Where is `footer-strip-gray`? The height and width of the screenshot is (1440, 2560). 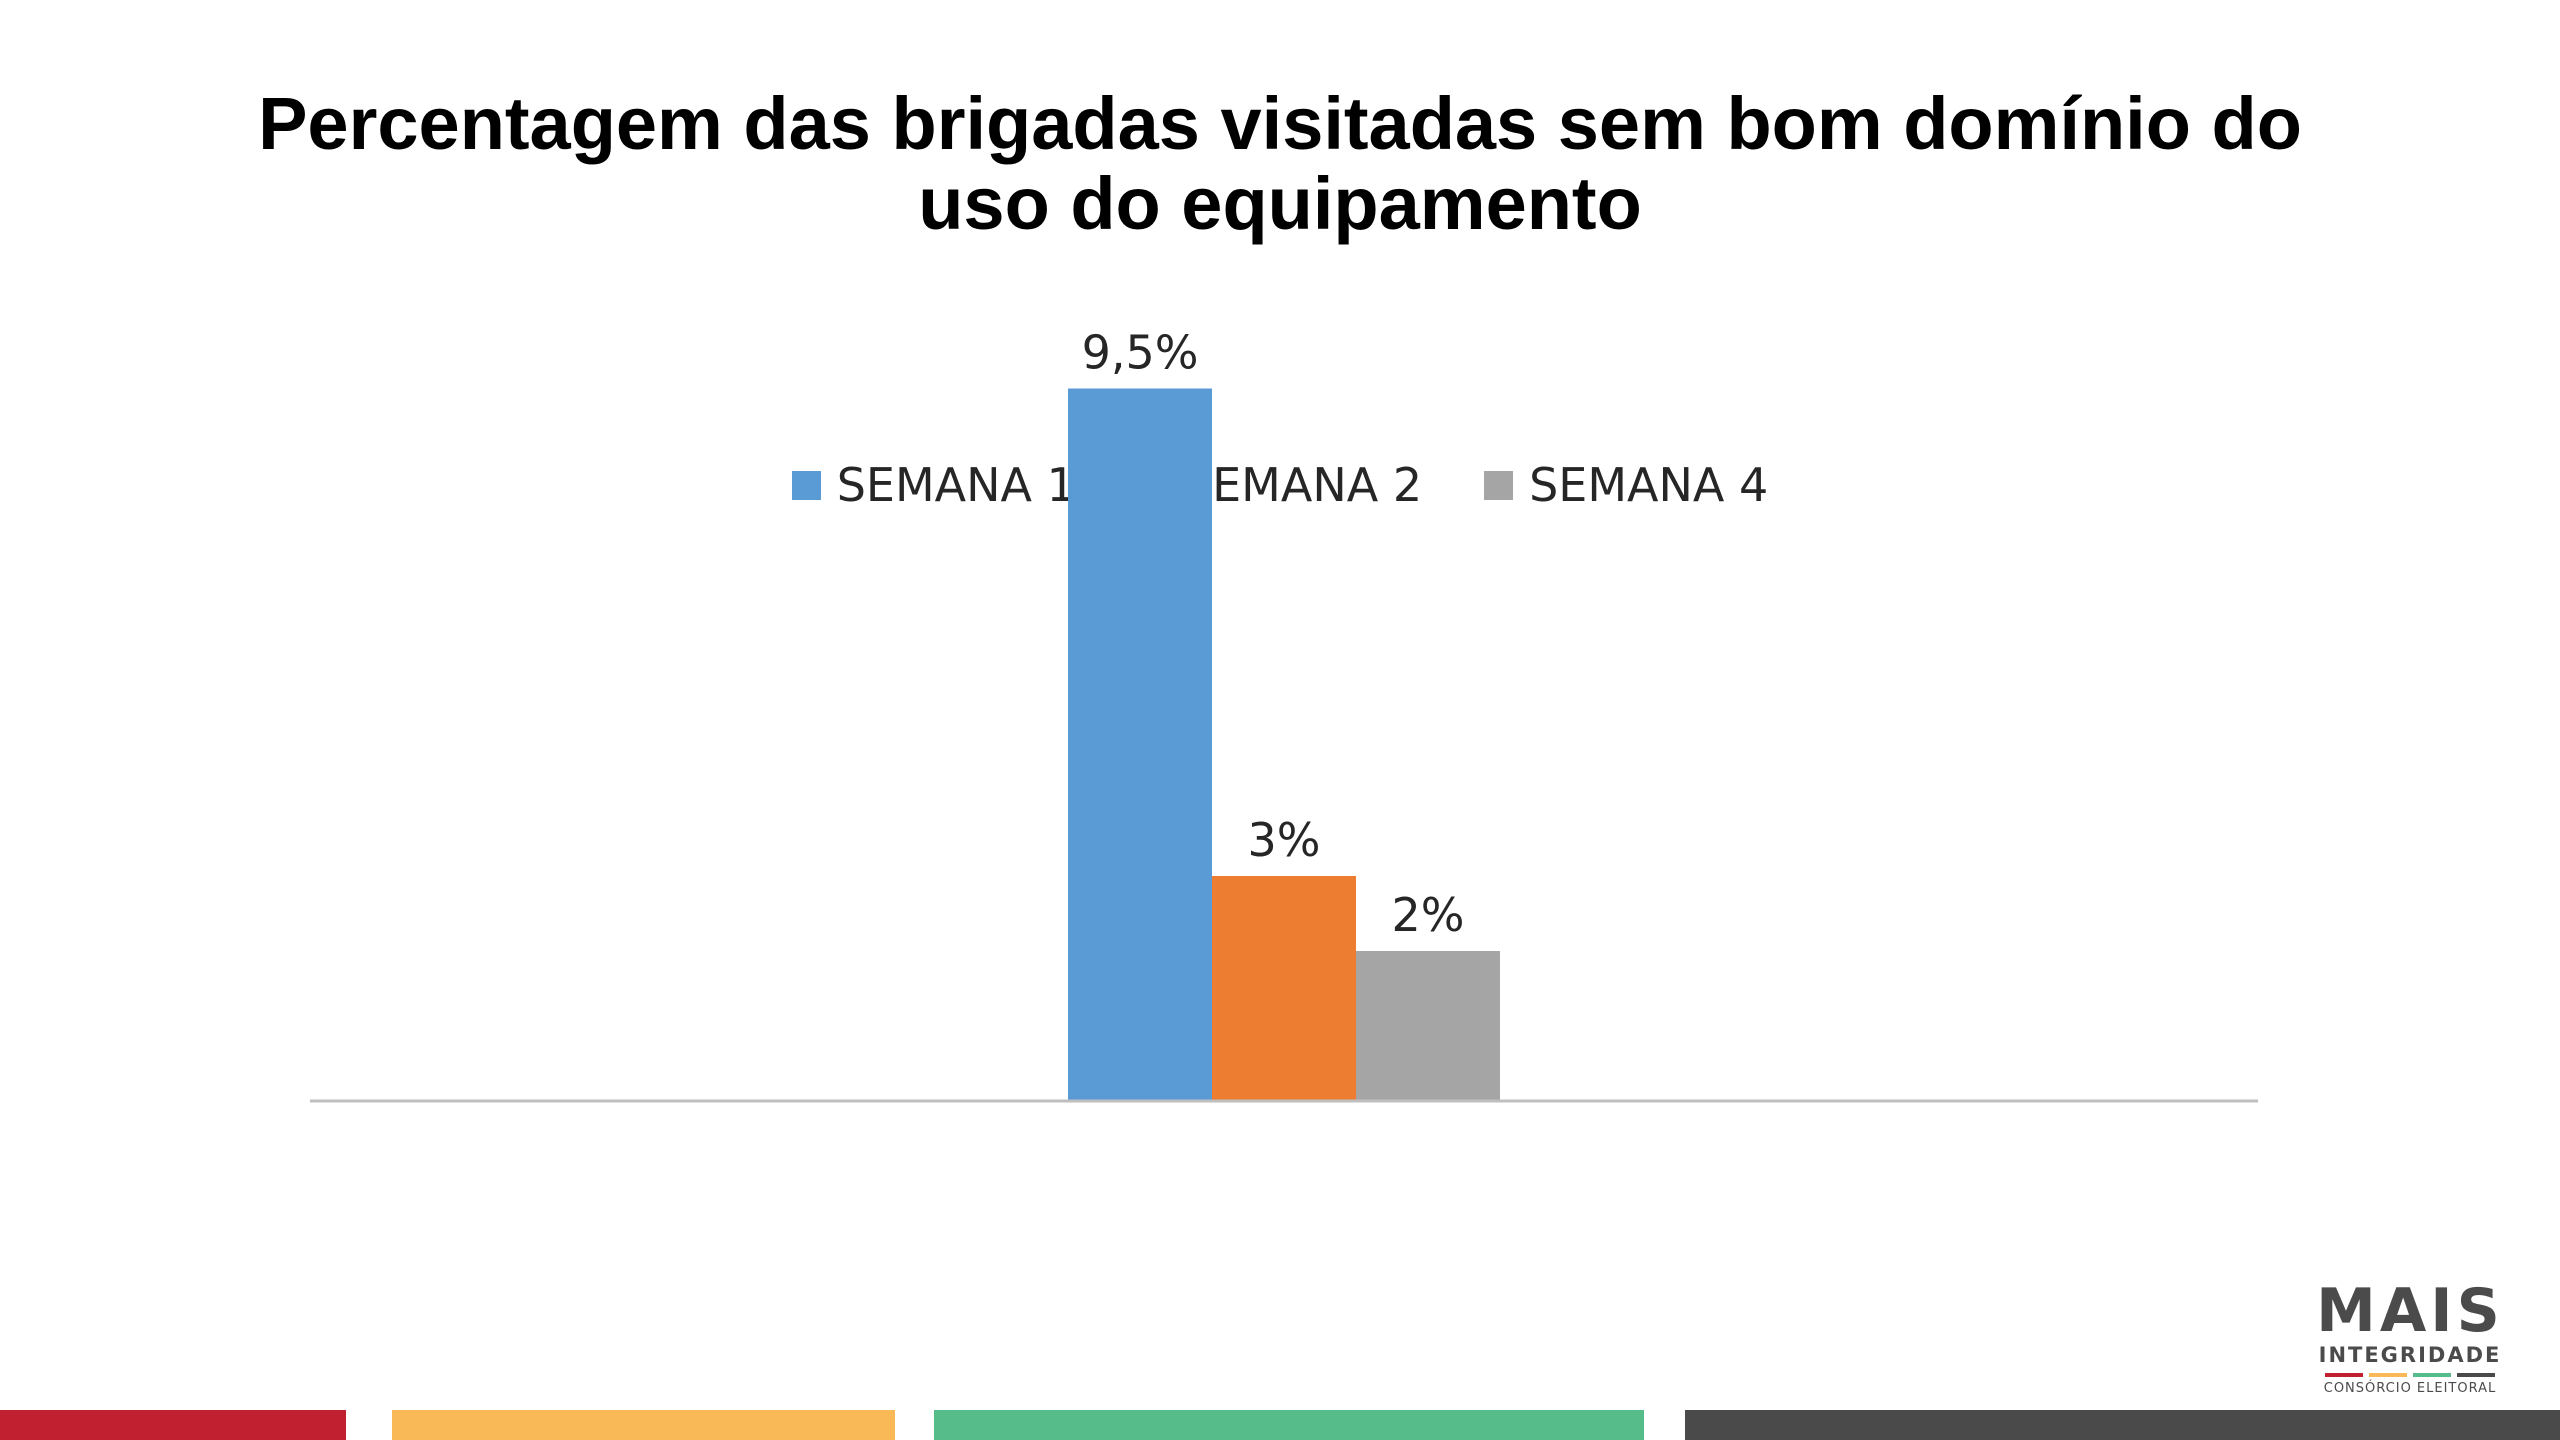 footer-strip-gray is located at coordinates (2122, 1425).